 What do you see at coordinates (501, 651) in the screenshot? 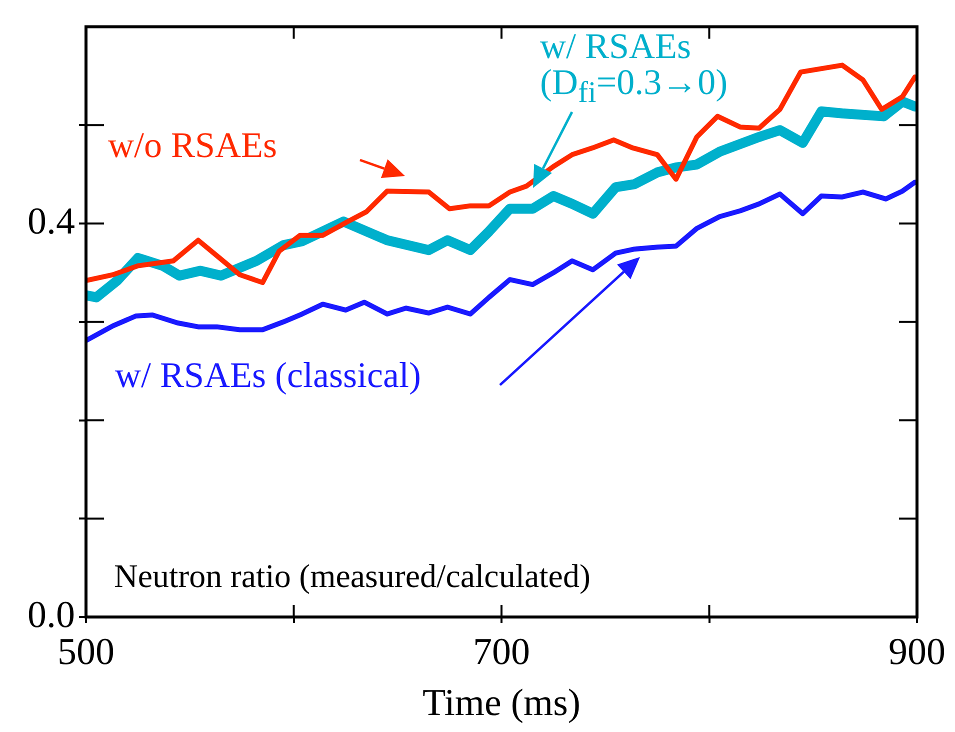
I see `x-tick-label: 700` at bounding box center [501, 651].